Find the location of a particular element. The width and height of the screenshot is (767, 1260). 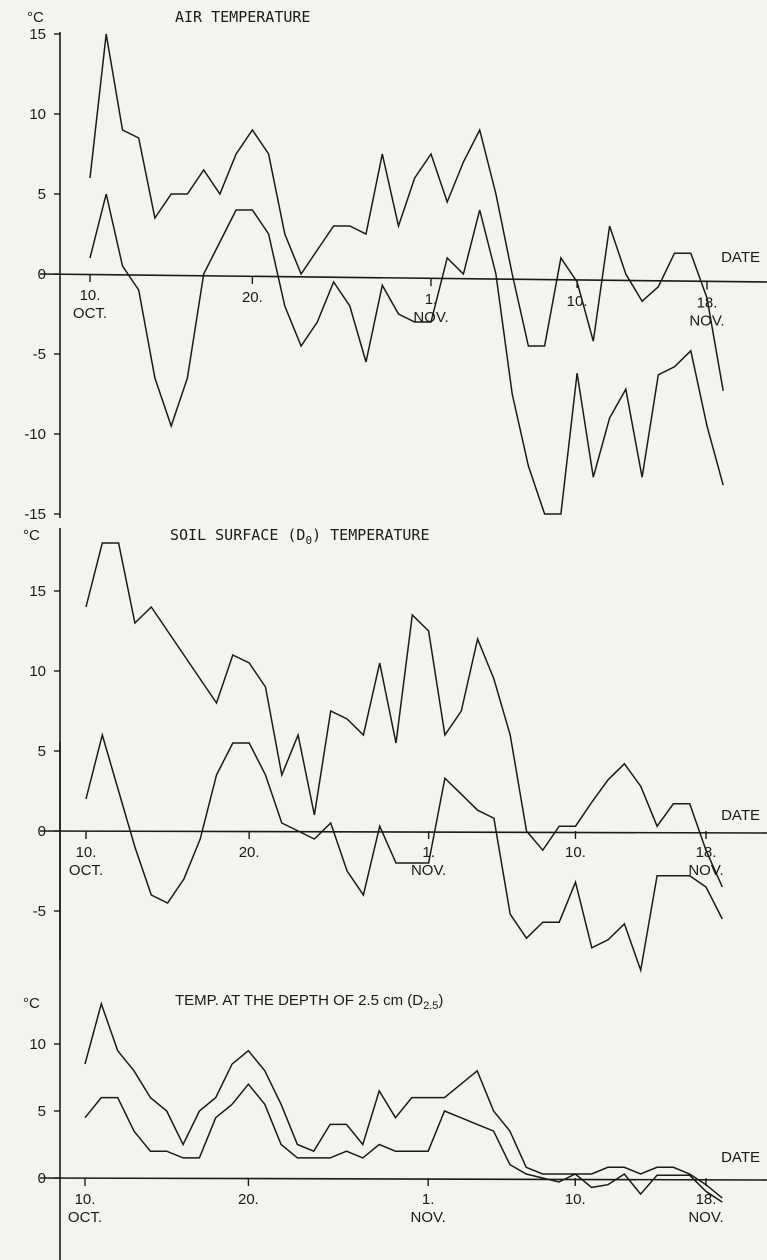

y-unit-label-1: °C is located at coordinates (35, 17).